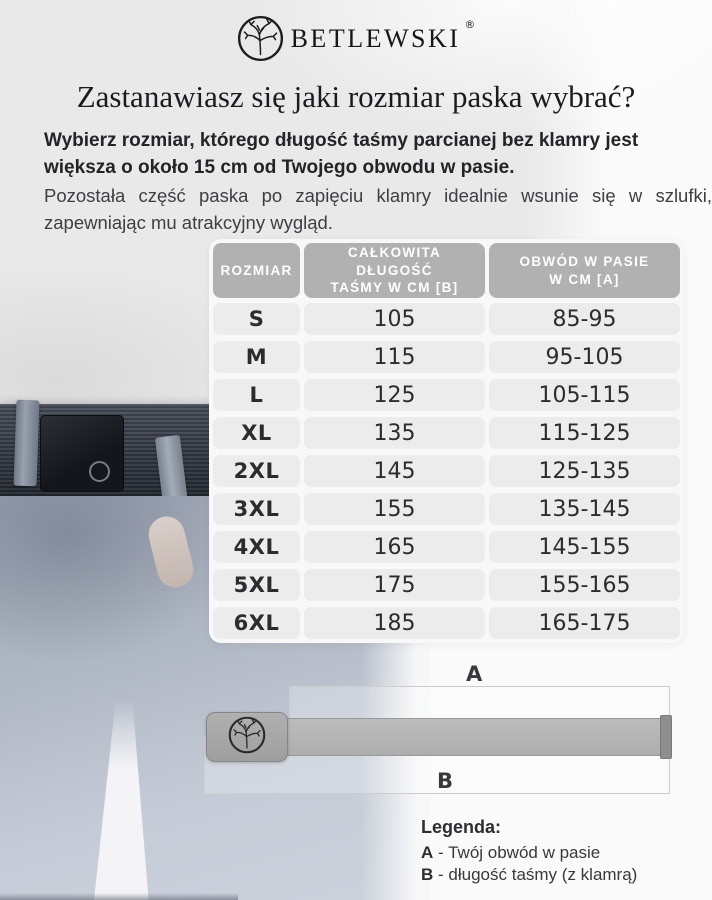 This screenshot has height=900, width=712. Describe the element at coordinates (119, 896) in the screenshot. I see `photo-shadow-strip` at that location.